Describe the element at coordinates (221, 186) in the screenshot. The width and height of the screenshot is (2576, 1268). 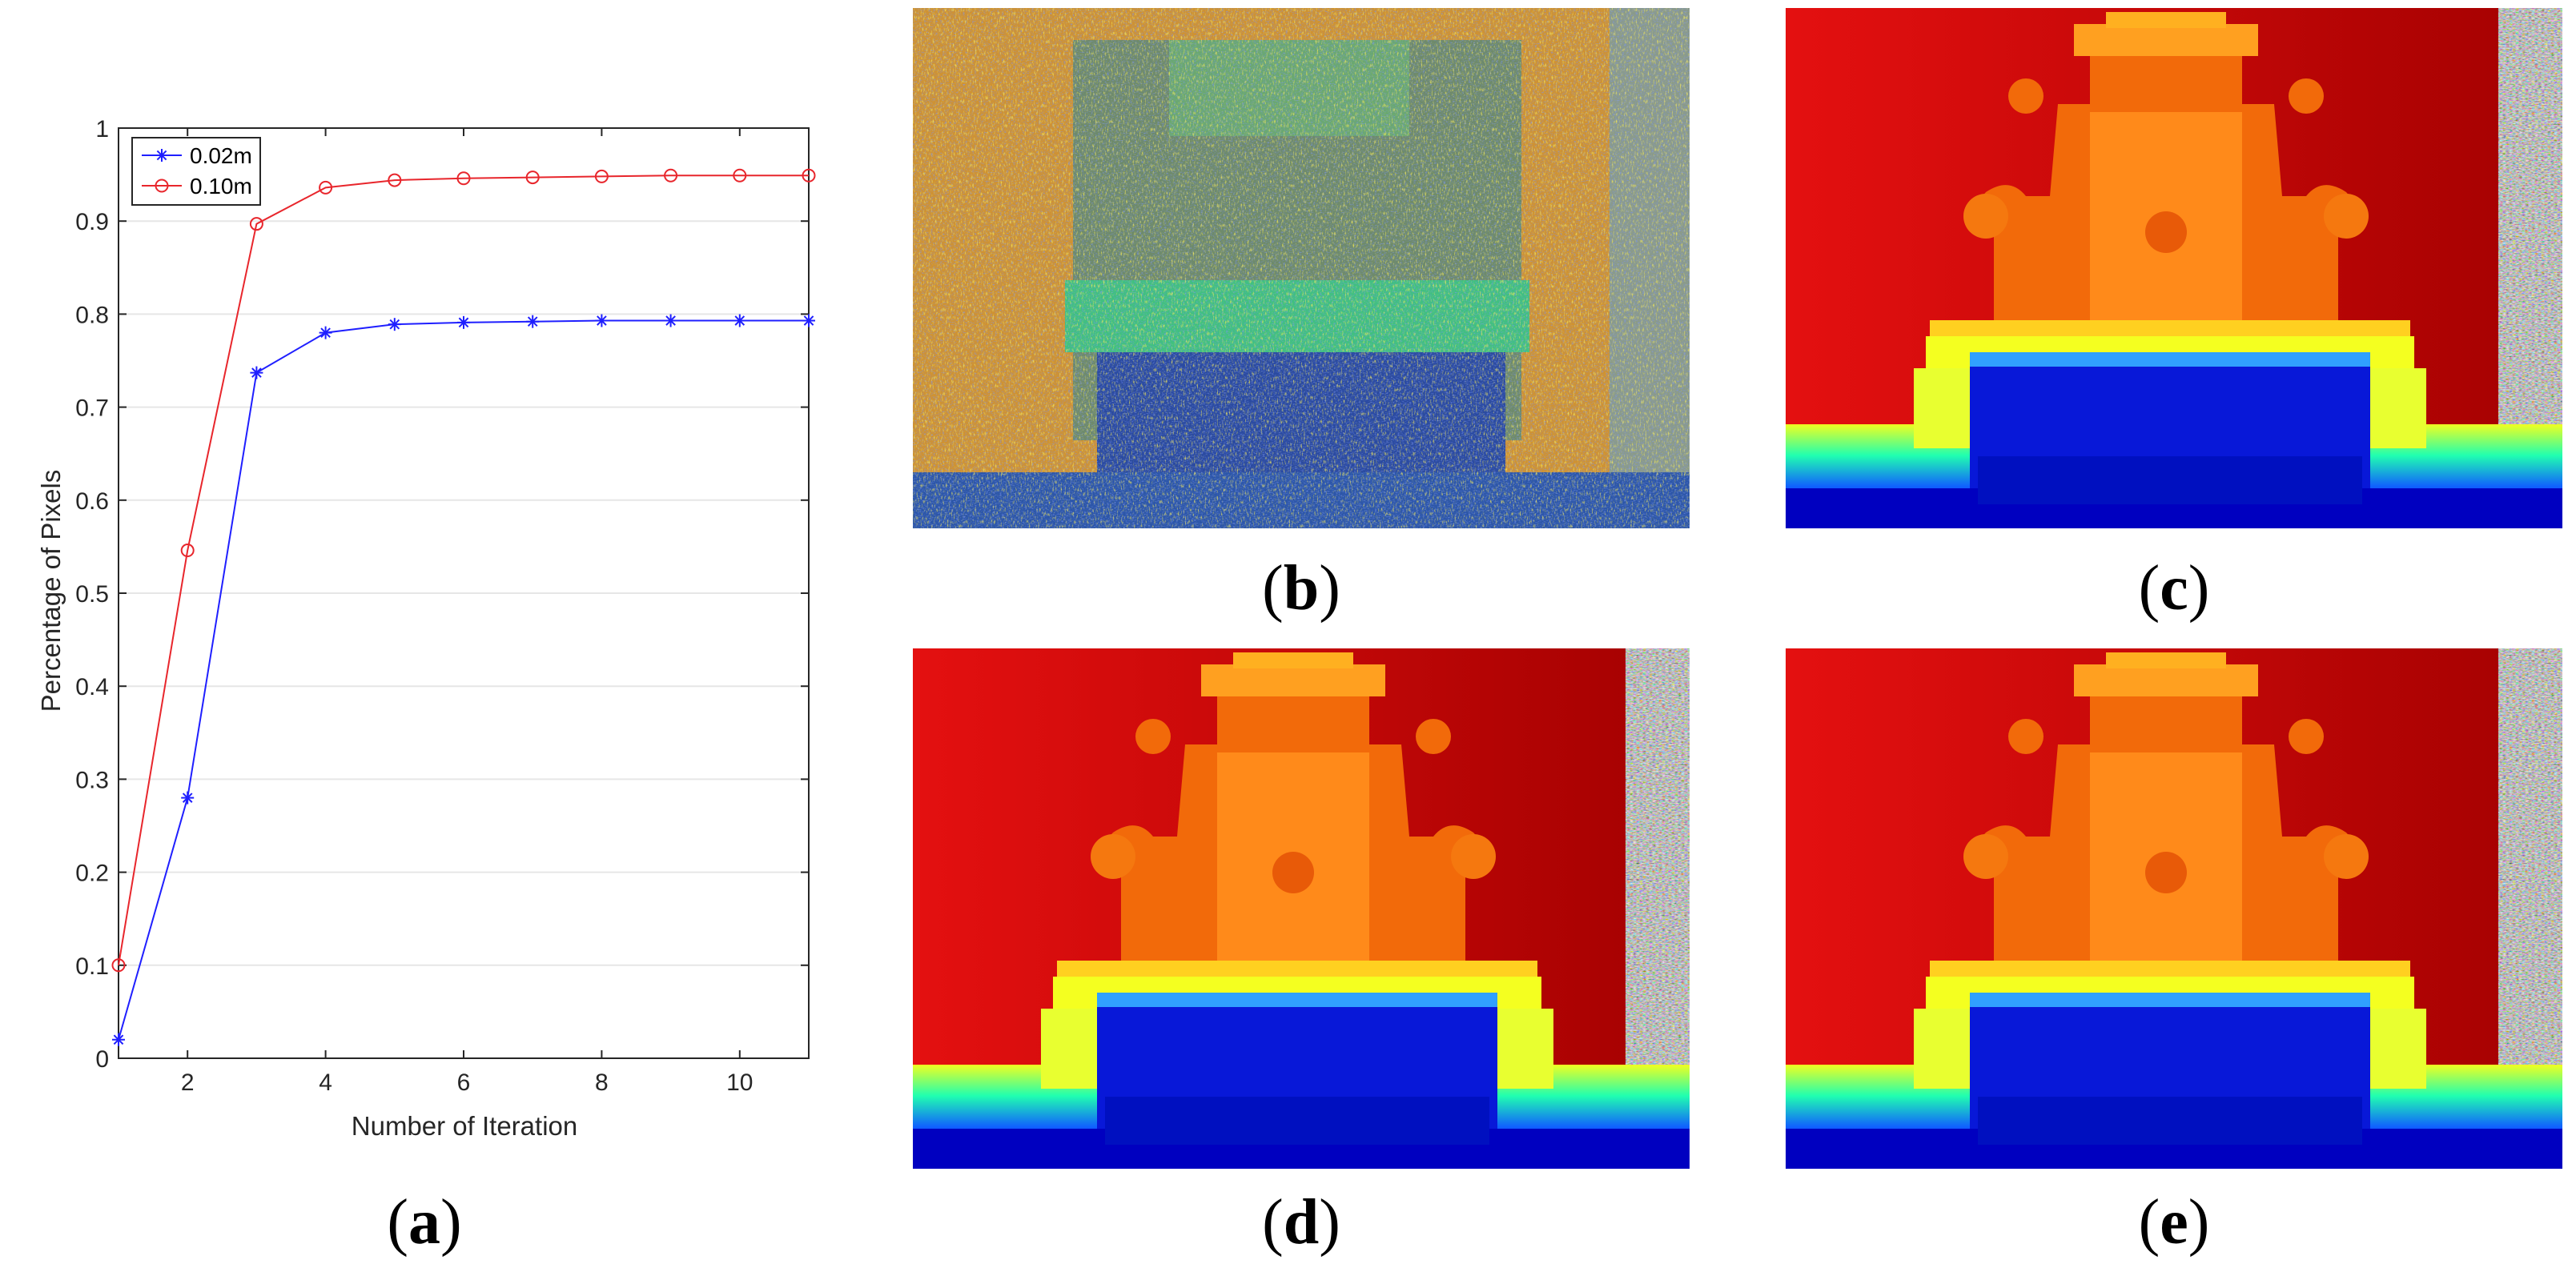
I see `legend-label: 0.10m` at that location.